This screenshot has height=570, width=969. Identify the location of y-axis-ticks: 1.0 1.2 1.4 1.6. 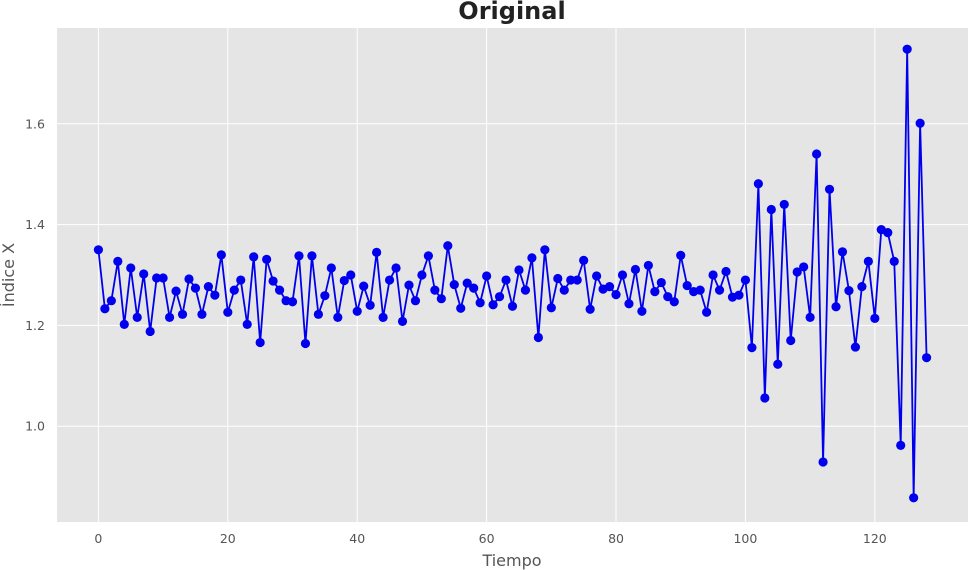
(35, 274).